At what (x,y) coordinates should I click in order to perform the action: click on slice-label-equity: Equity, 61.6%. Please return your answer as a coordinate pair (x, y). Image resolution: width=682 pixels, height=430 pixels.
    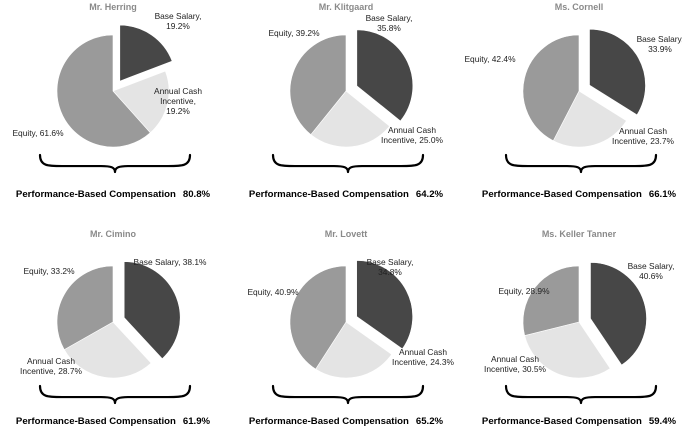
    Looking at the image, I should click on (38, 133).